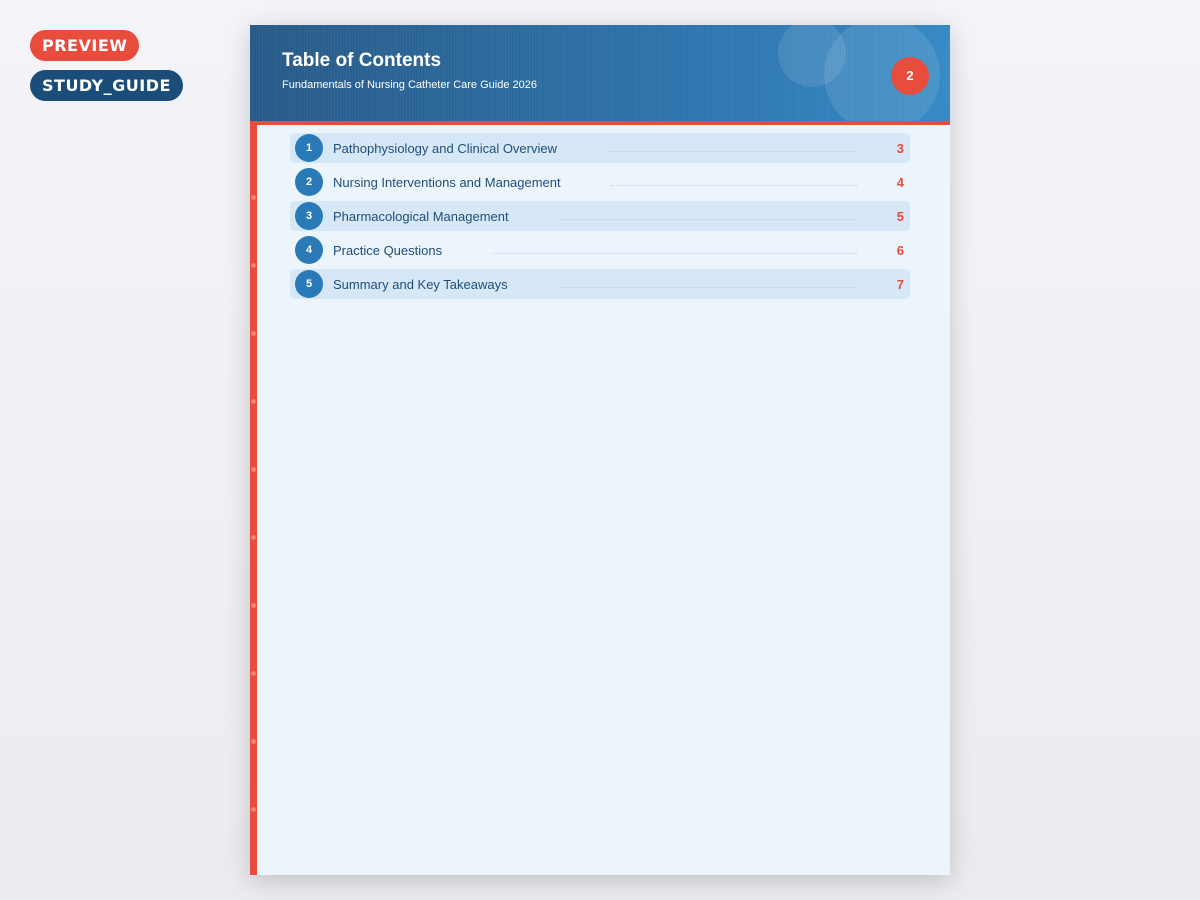  What do you see at coordinates (85, 45) in the screenshot?
I see `preview-badge: PREVIEW` at bounding box center [85, 45].